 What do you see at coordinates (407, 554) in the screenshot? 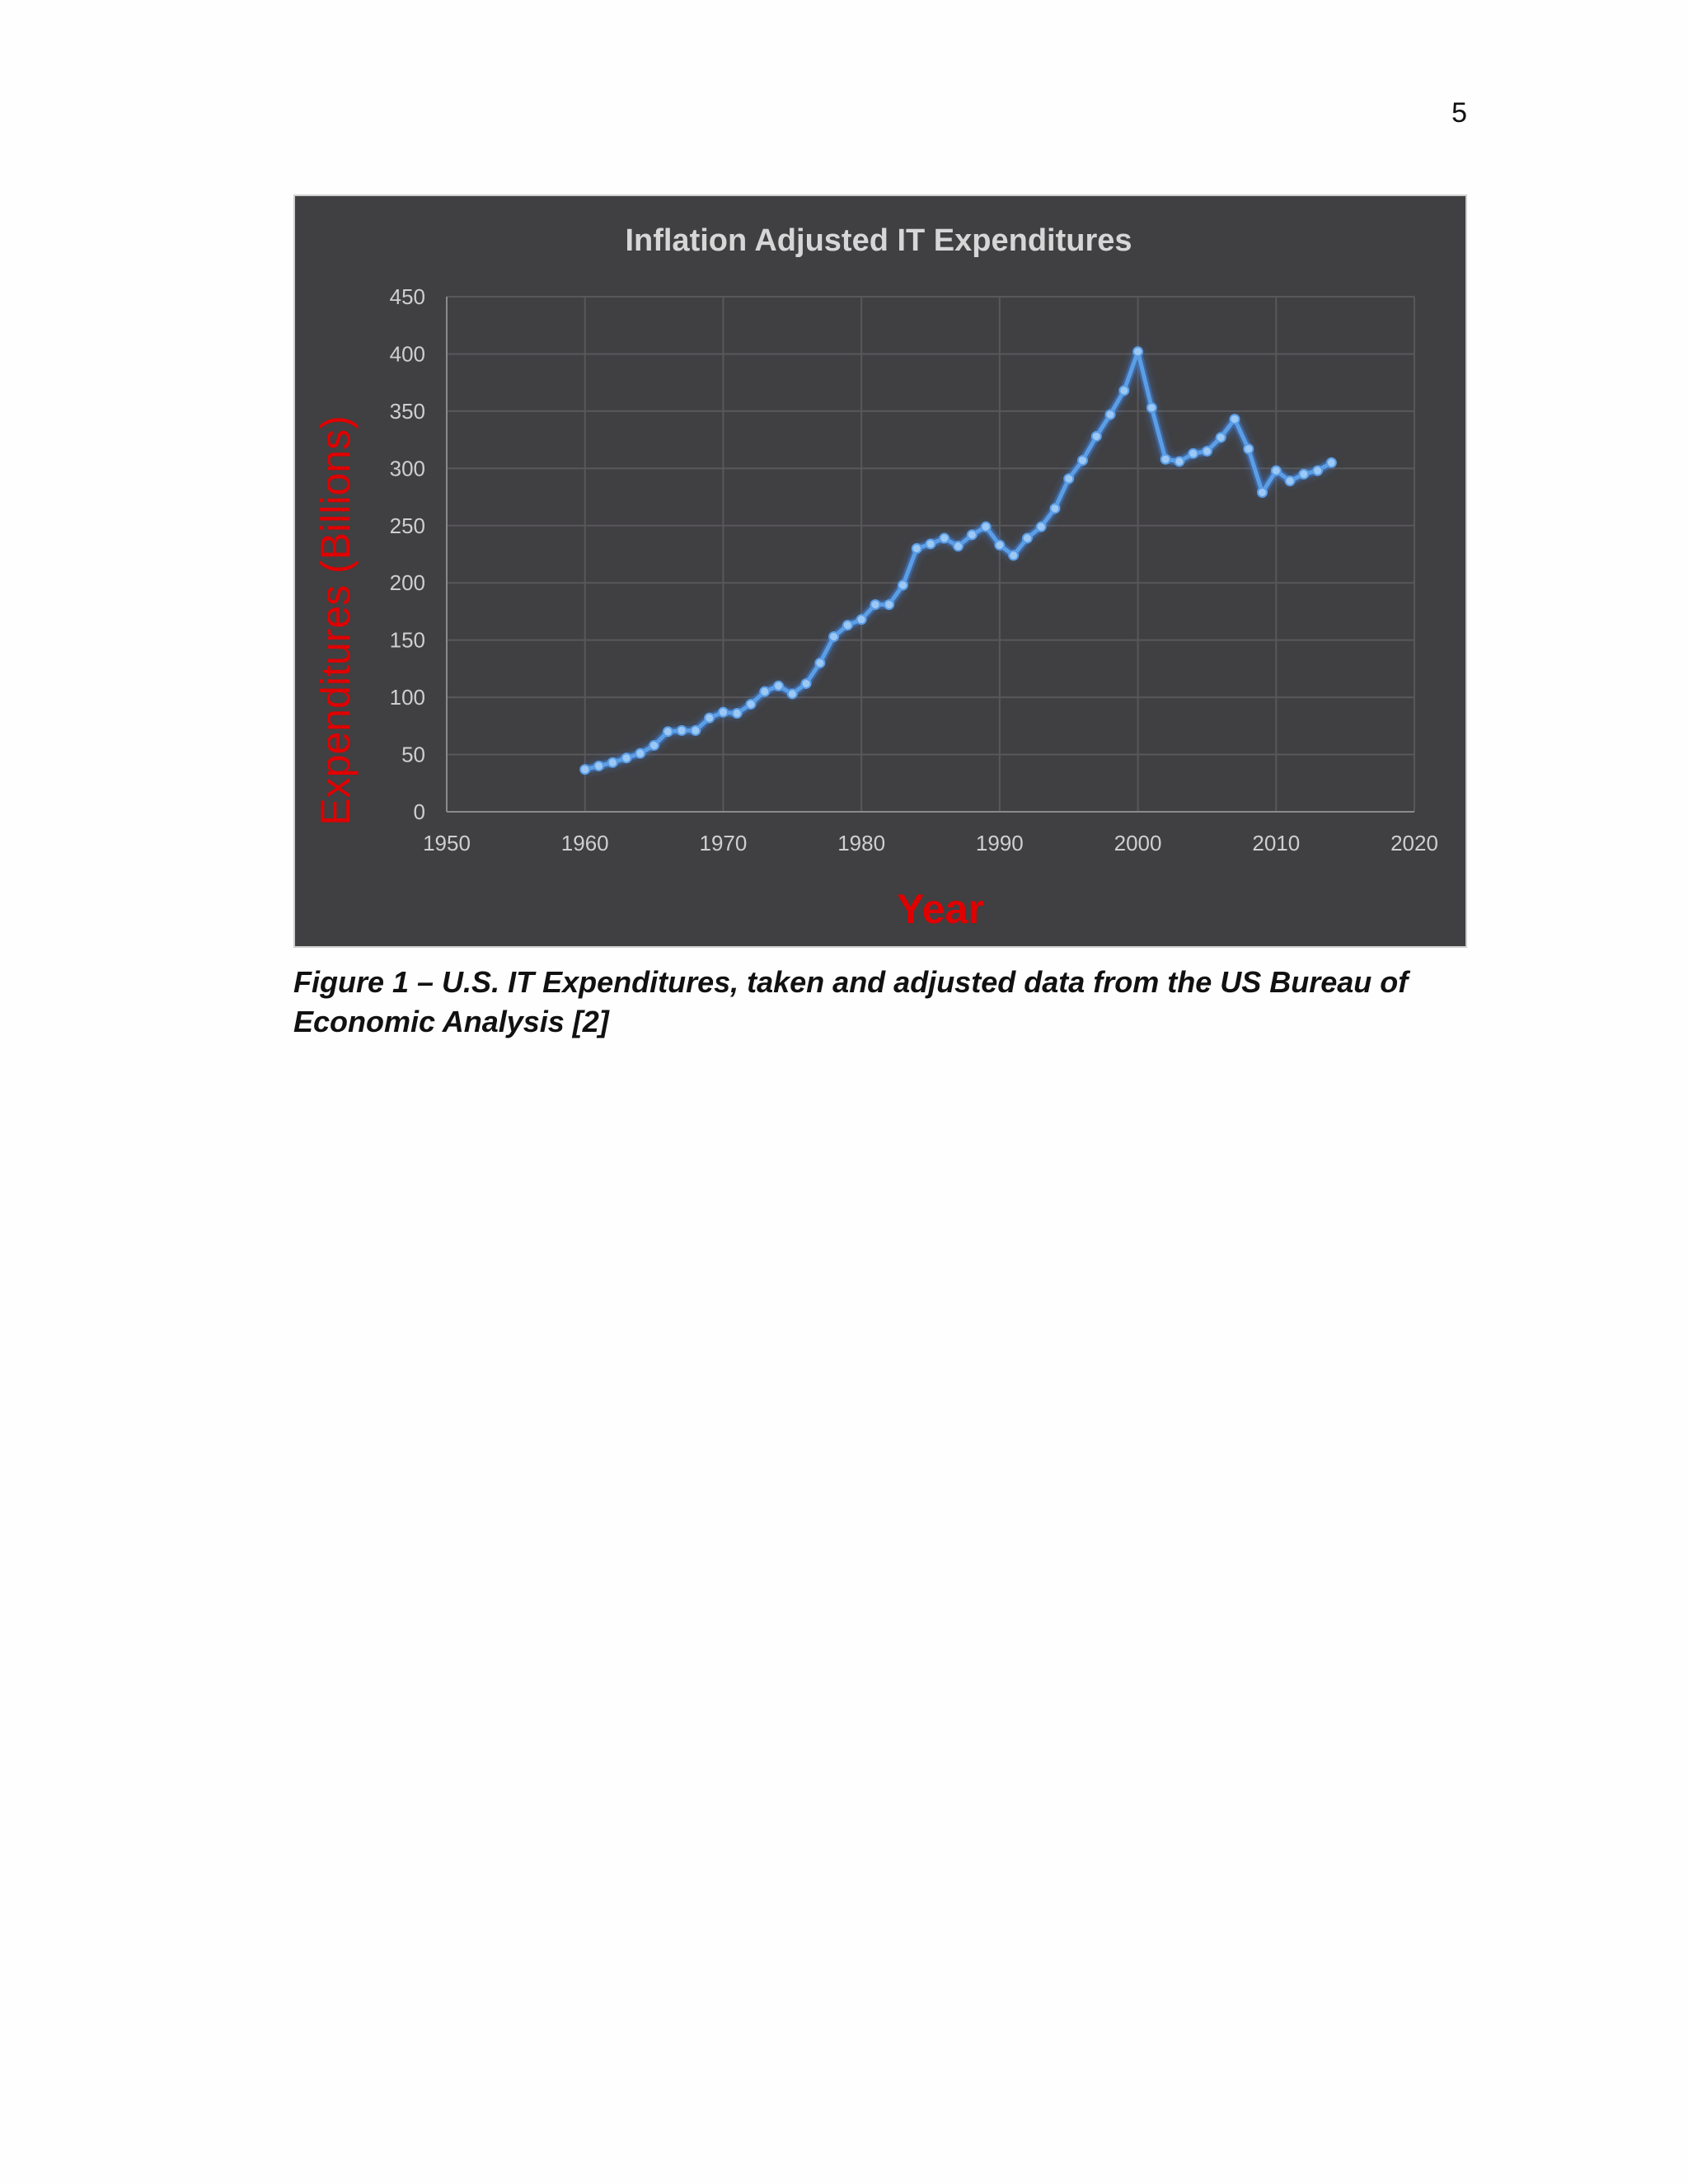
I see `y-tick-labels: 0 50 100 150 200 250 300 350 400 450` at bounding box center [407, 554].